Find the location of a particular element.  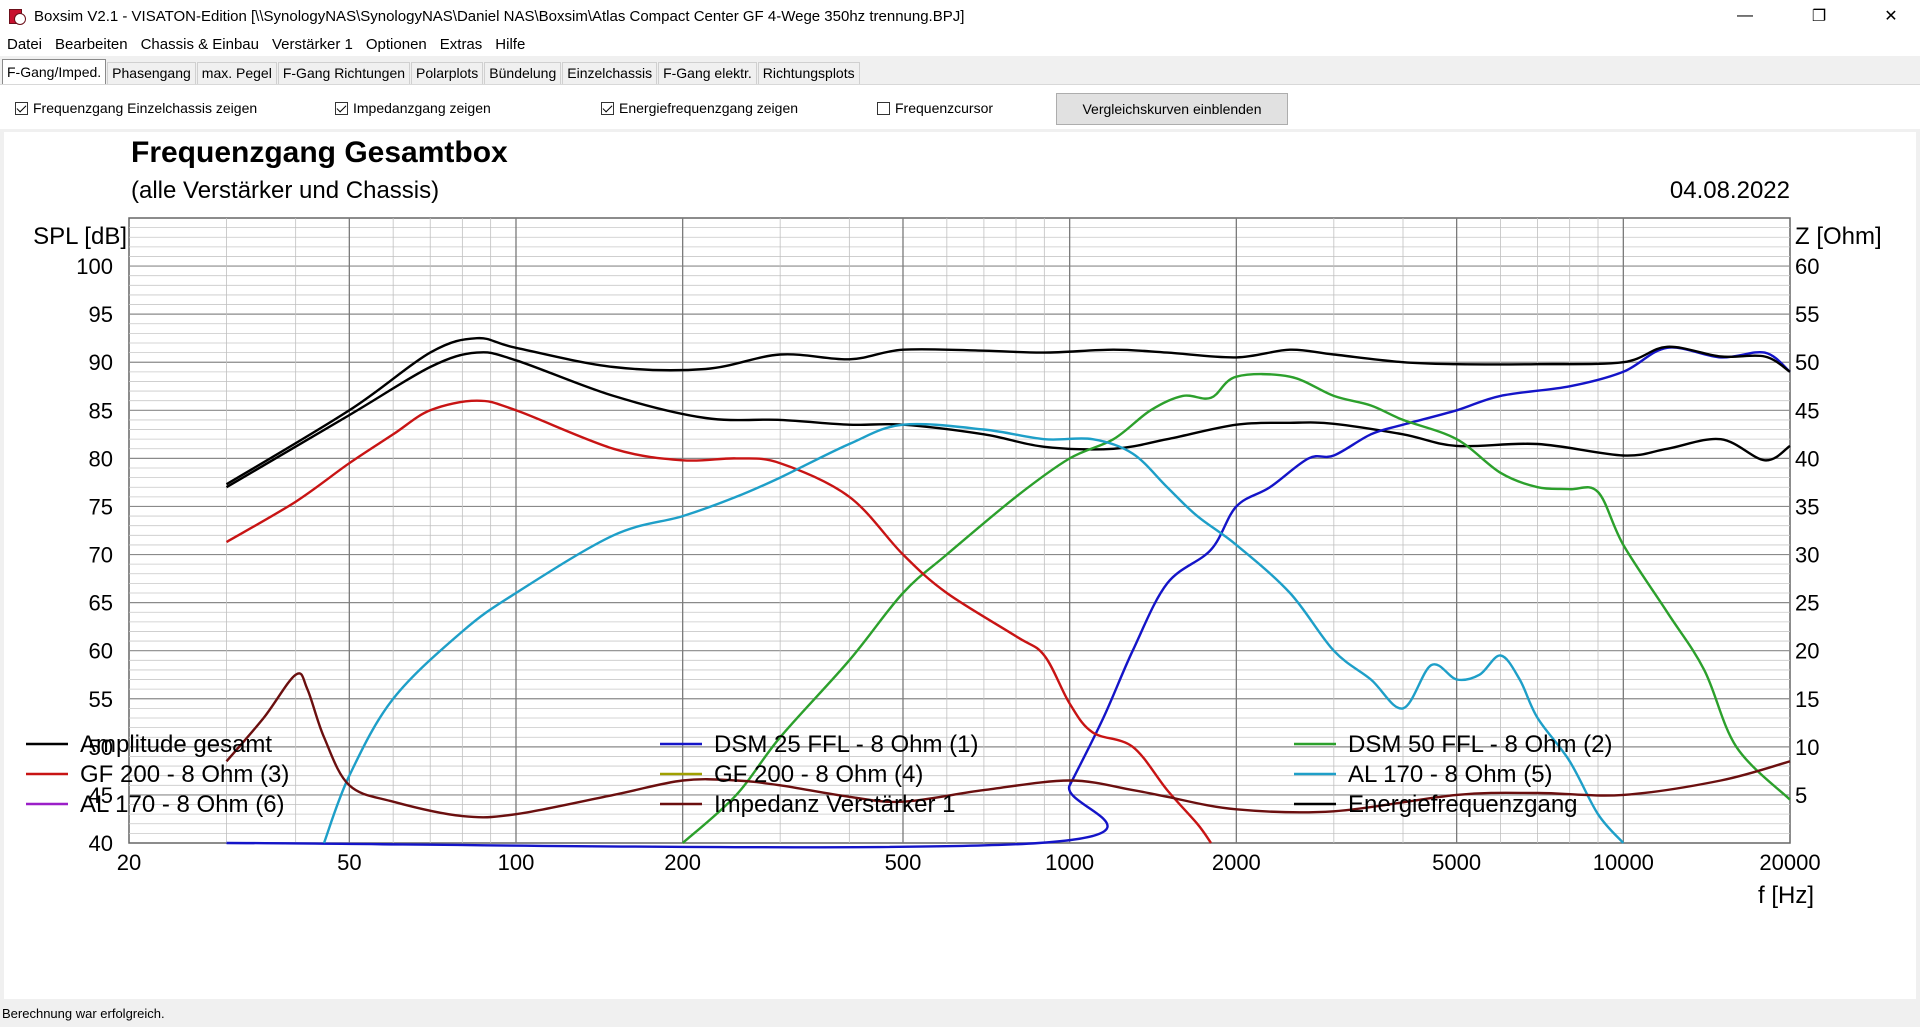

y-tick-label: 65 is located at coordinates (101, 603).